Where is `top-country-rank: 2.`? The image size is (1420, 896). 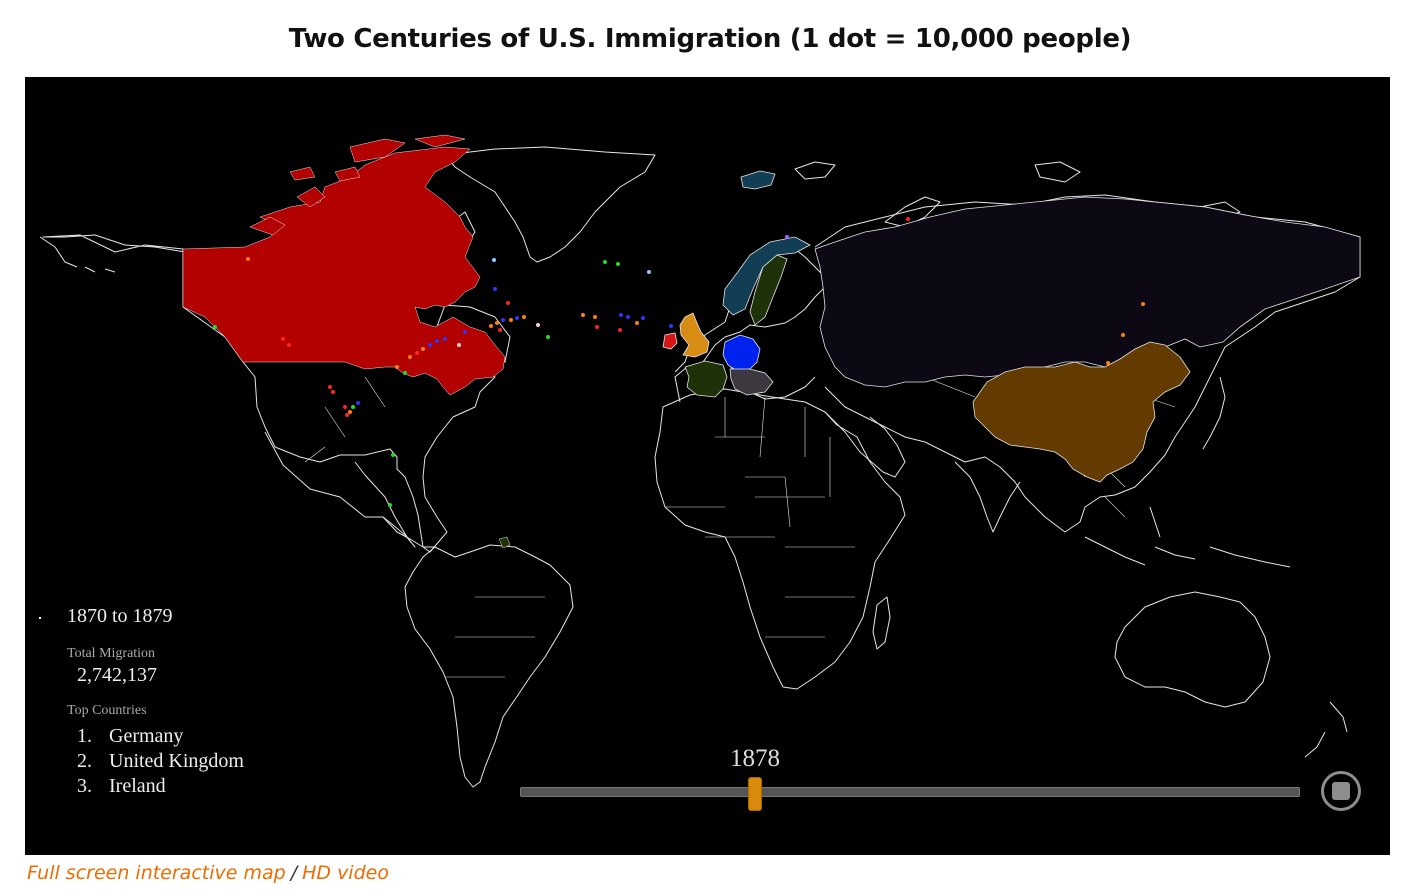
top-country-rank: 2. is located at coordinates (84, 761).